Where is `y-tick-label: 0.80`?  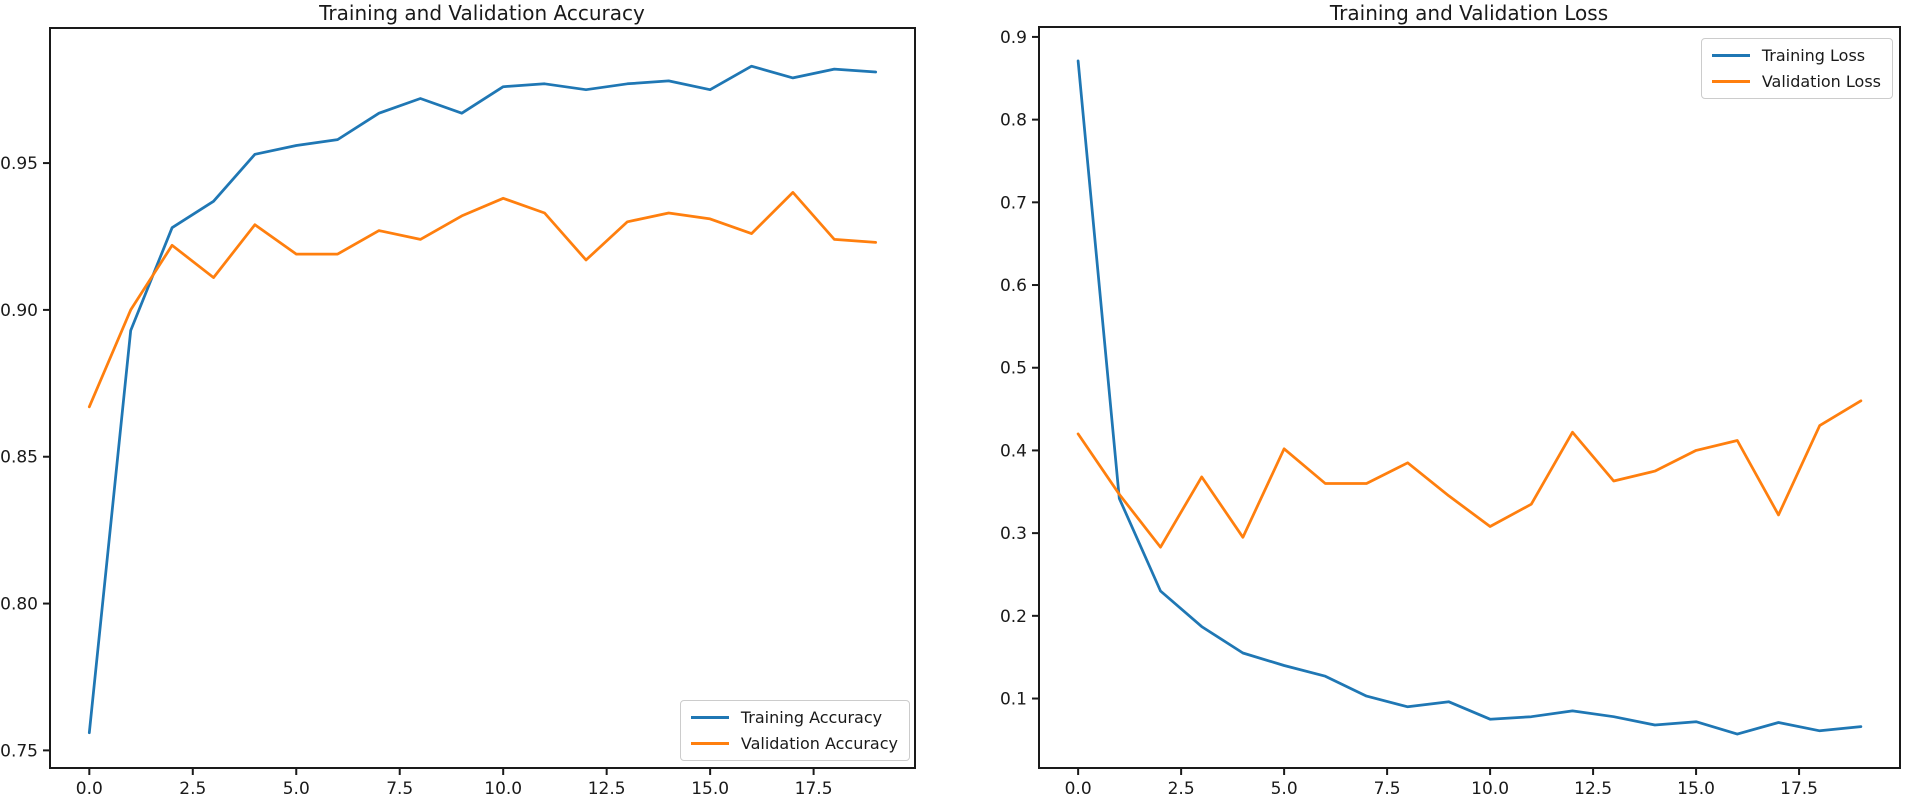 y-tick-label: 0.80 is located at coordinates (19, 605).